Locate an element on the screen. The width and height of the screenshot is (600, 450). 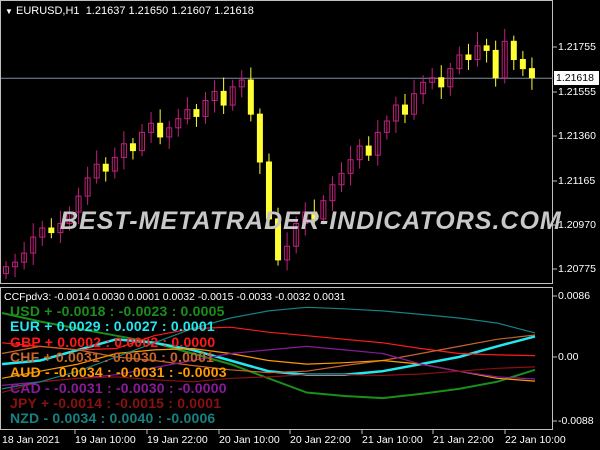
symbol-title: EURUSD,H1 is located at coordinates (47, 11).